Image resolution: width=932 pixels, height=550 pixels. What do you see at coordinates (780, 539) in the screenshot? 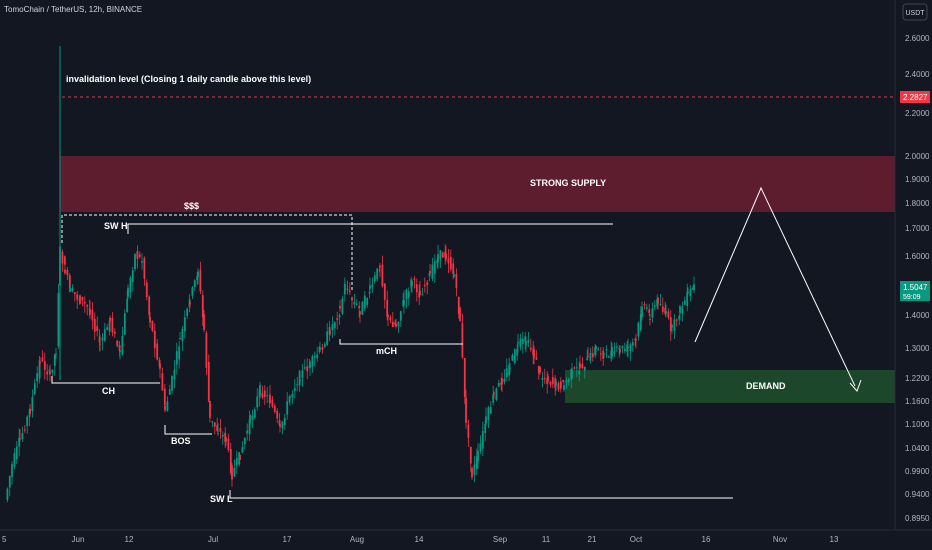
I see `x-tick-label: Nov` at bounding box center [780, 539].